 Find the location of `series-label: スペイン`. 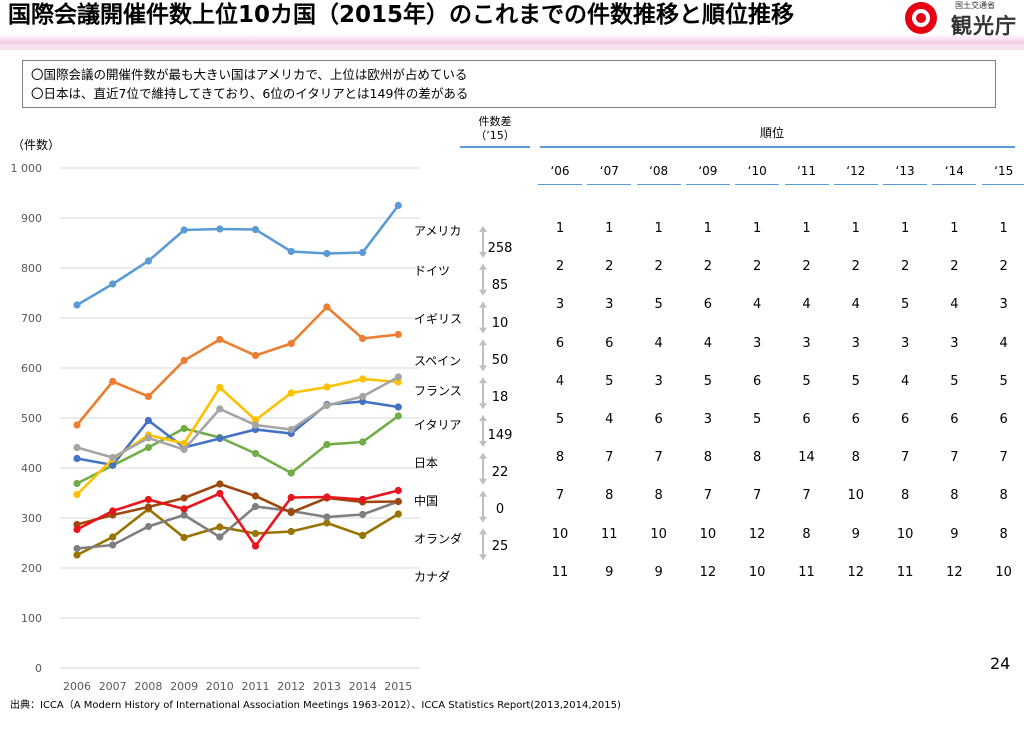

series-label: スペイン is located at coordinates (438, 361).